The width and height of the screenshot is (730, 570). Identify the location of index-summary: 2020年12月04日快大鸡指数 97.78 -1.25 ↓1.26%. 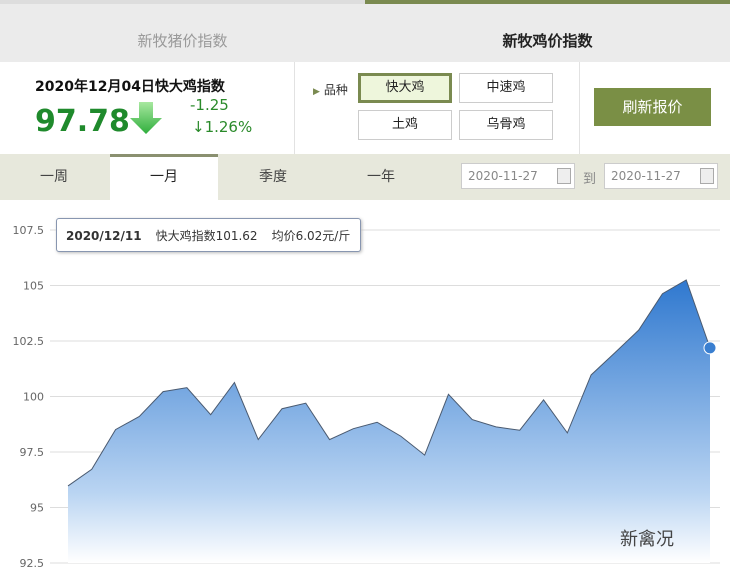
(147, 108).